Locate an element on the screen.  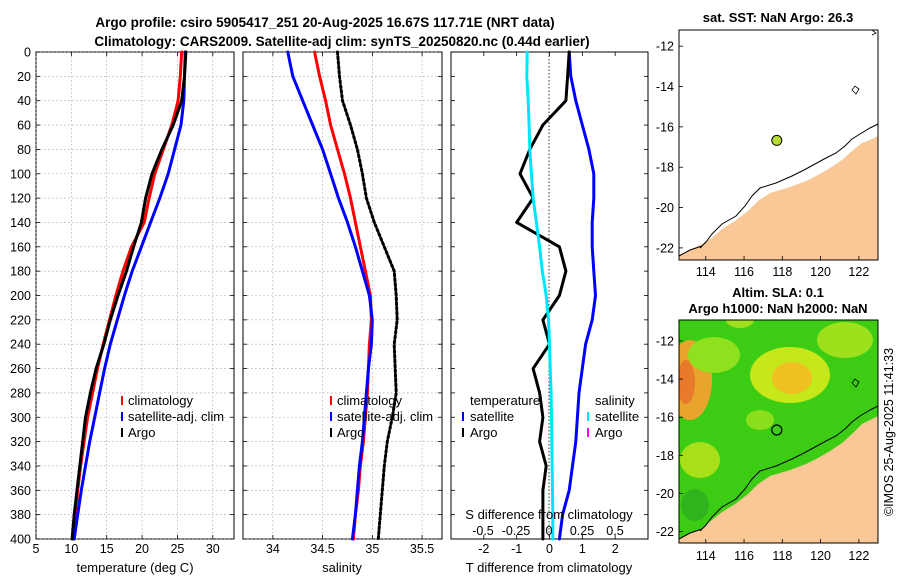
x-tick-label: 10 is located at coordinates (71, 549).